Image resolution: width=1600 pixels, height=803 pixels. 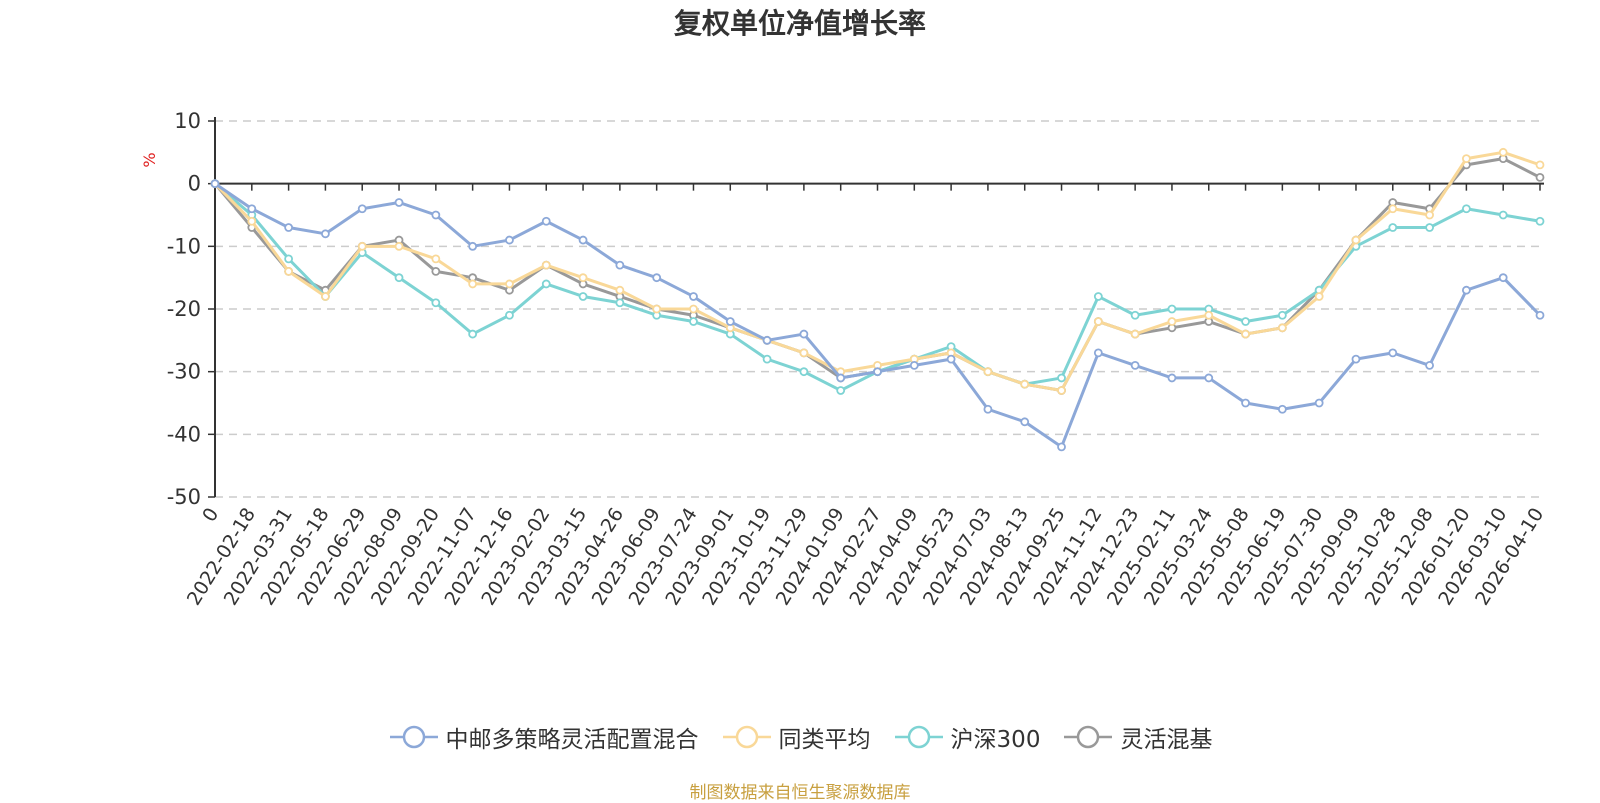 I want to click on legend-label: 中邮多策略灵活配置混合, so click(x=572, y=740).